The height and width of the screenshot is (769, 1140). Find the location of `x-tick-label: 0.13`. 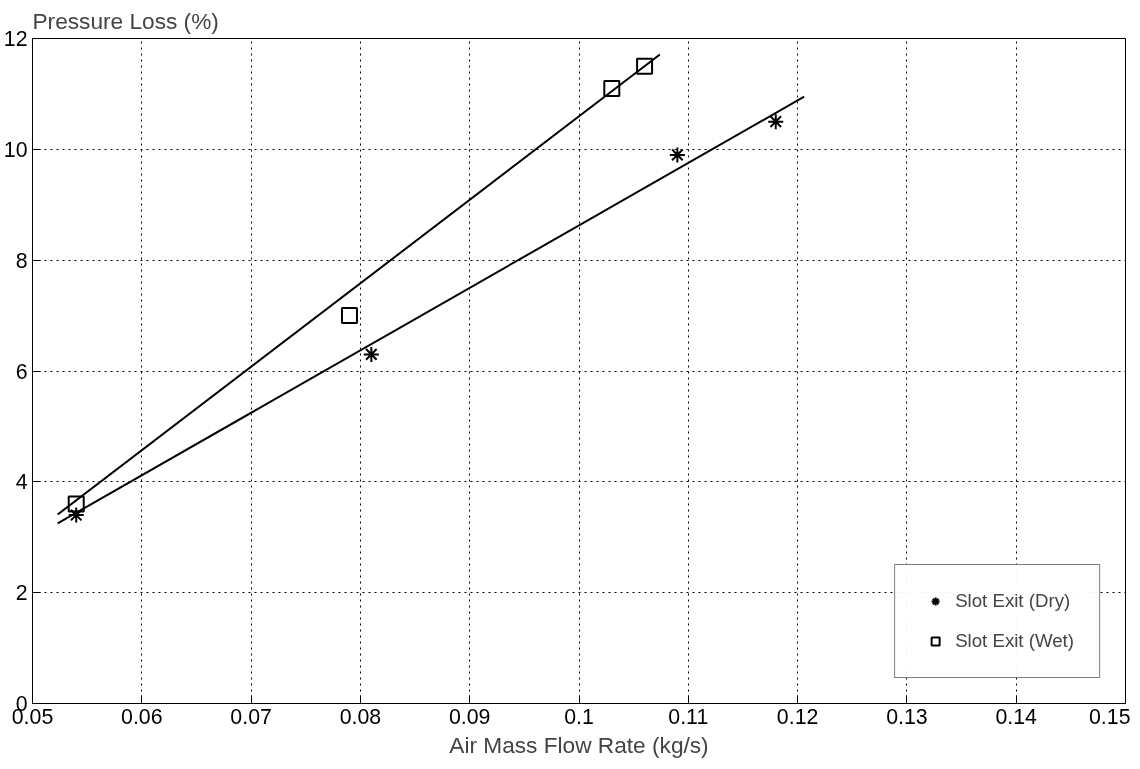

x-tick-label: 0.13 is located at coordinates (907, 716).